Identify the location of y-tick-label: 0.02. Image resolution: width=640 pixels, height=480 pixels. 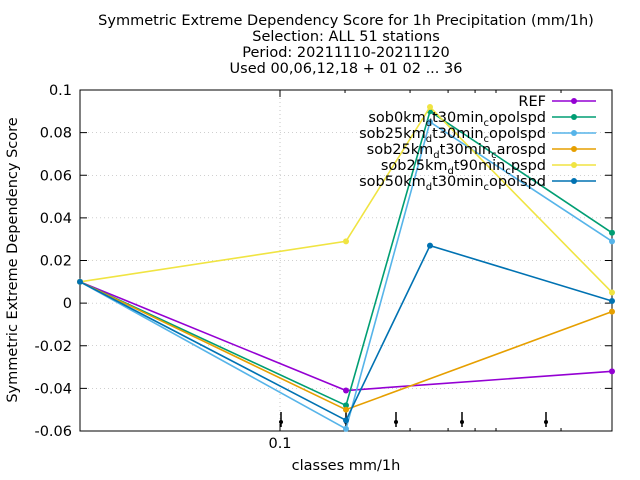
(56, 262).